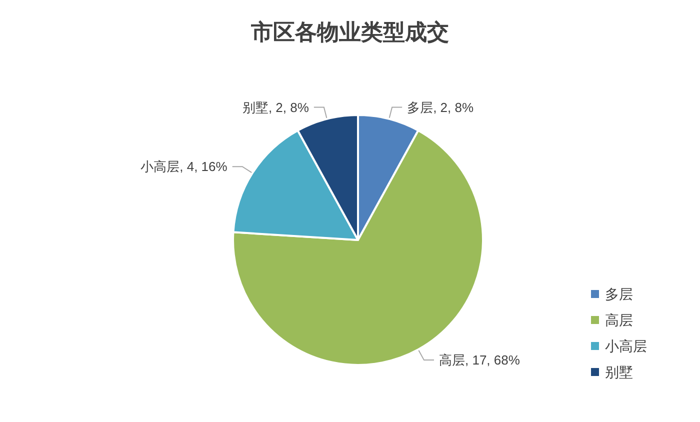 The width and height of the screenshot is (700, 422). What do you see at coordinates (349, 32) in the screenshot?
I see `chart-title: 市区各物业类型成交` at bounding box center [349, 32].